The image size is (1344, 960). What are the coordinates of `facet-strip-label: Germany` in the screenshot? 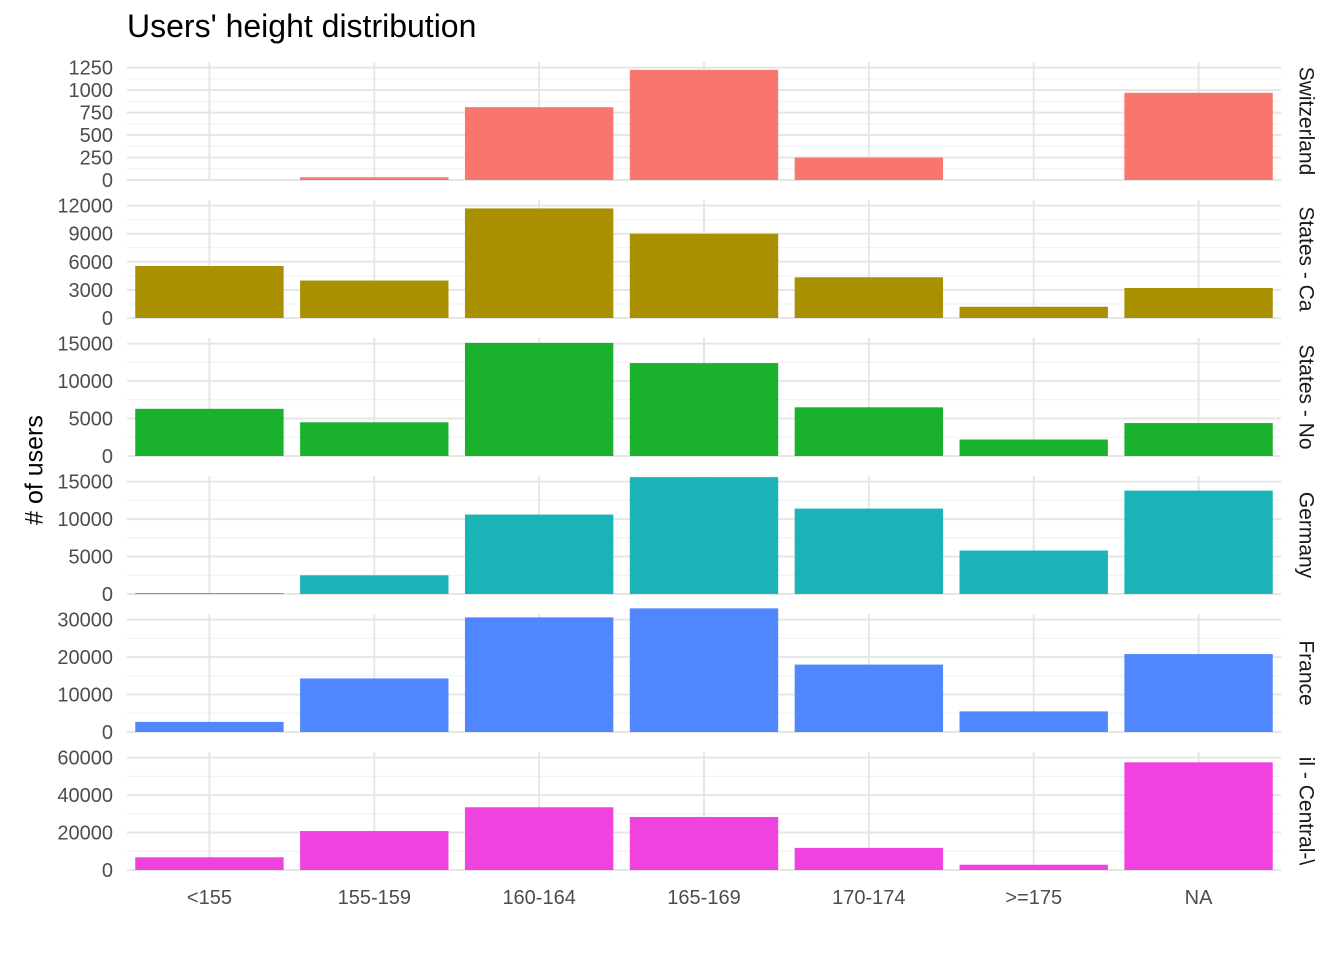 It's located at (1305, 535).